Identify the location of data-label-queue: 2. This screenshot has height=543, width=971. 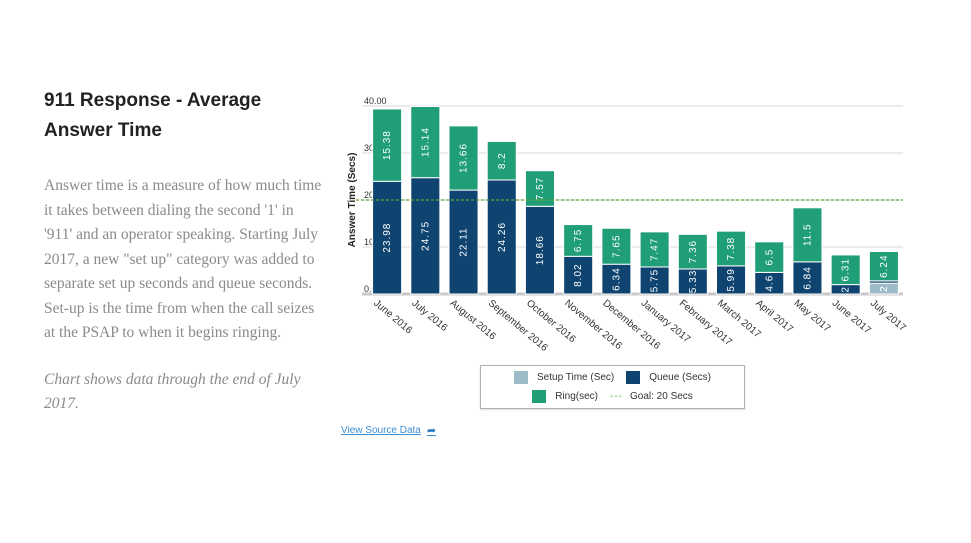
(846, 289).